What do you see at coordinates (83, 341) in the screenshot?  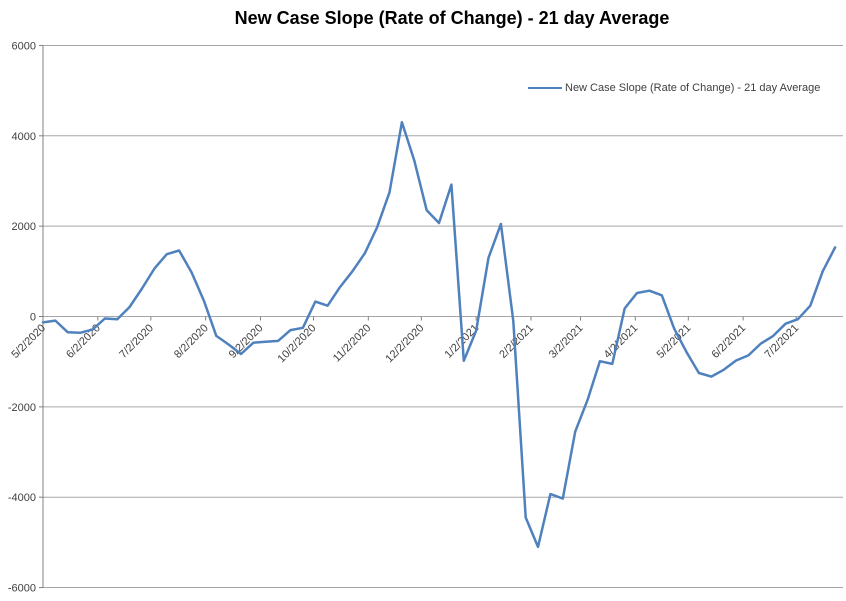 I see `x-axis-label: 6/2/2020` at bounding box center [83, 341].